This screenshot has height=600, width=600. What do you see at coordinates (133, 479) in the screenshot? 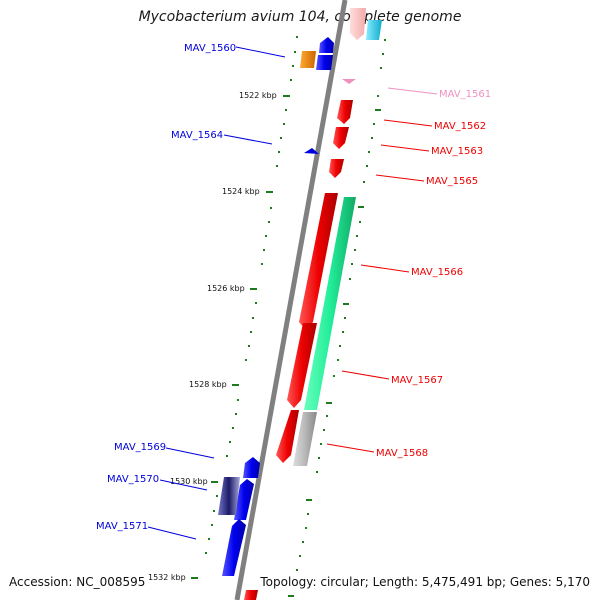
I see `label-mav-1570: MAV_1570` at bounding box center [133, 479].